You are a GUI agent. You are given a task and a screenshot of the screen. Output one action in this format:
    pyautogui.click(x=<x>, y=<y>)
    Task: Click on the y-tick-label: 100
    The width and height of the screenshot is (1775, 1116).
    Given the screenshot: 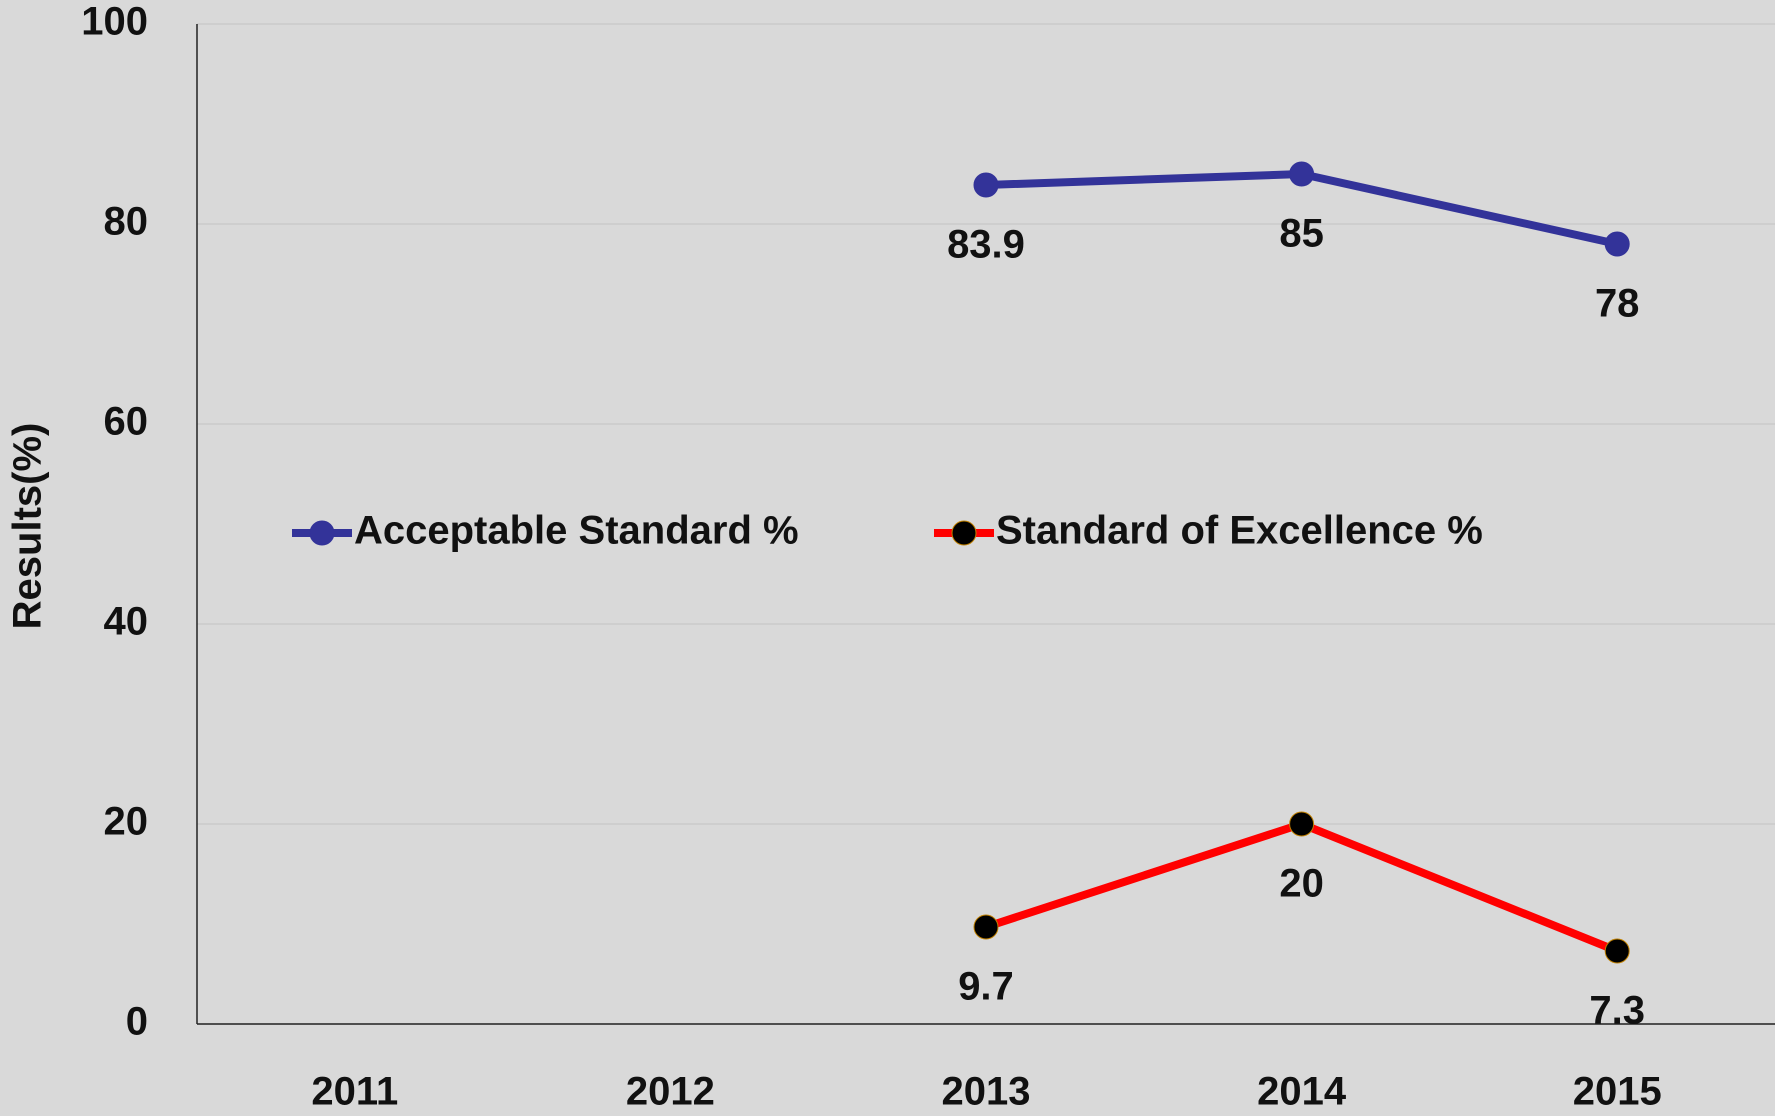 What is the action you would take?
    pyautogui.click(x=114, y=22)
    